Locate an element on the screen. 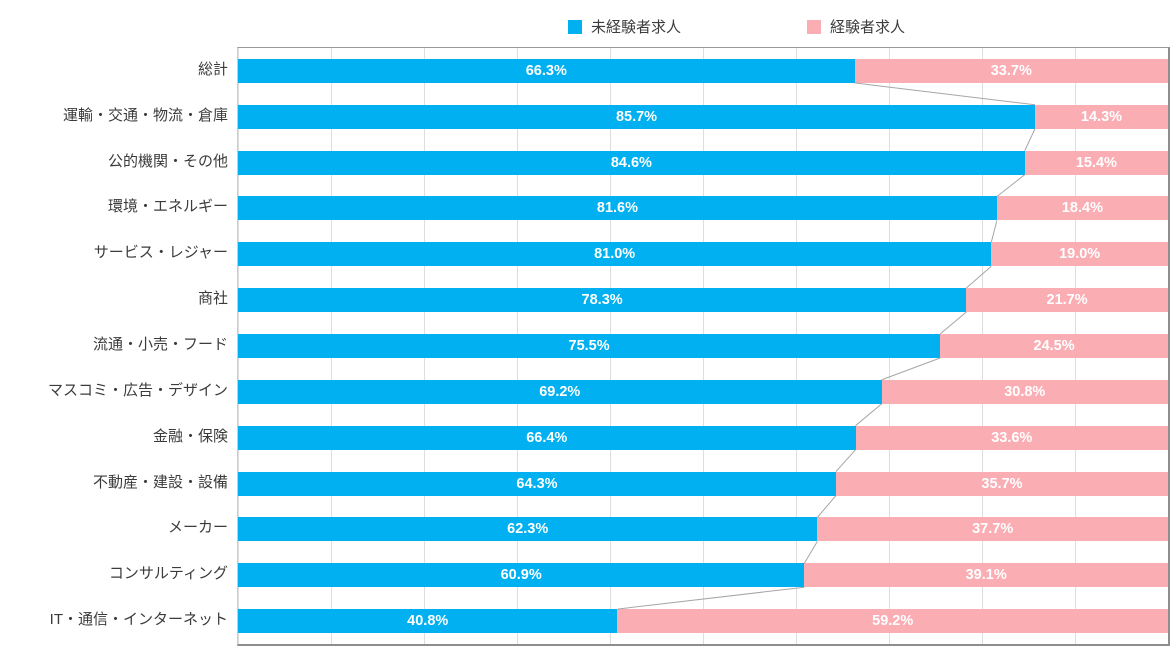 The image size is (1175, 657). bar-segment-inexperienced: 85.7% is located at coordinates (636, 116).